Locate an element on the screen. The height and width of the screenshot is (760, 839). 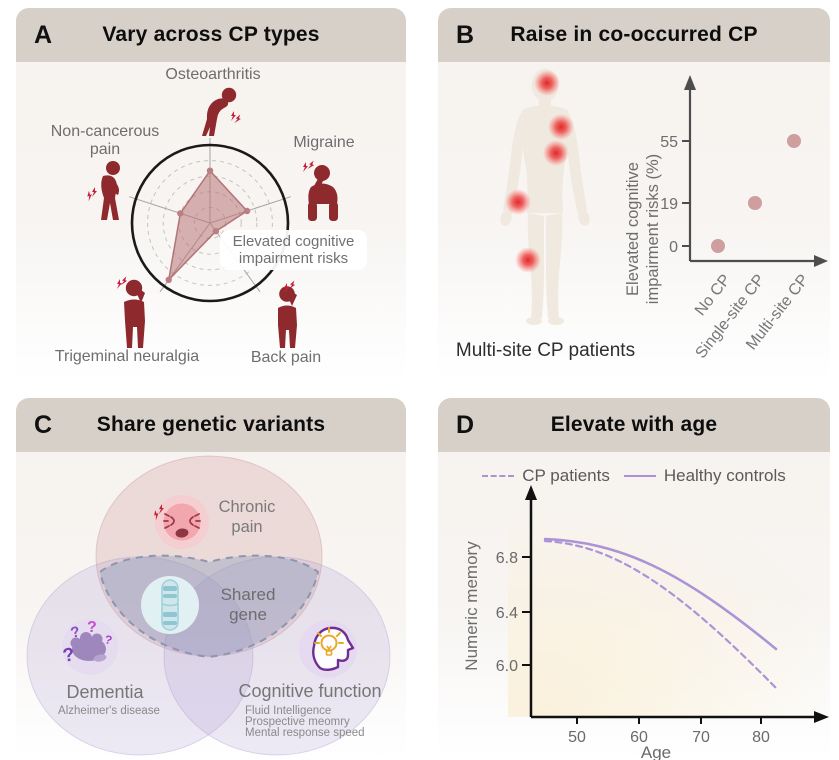
scatter-y-axis-label: Elevated cognitive impairment risks (%) is located at coordinates (644, 229).